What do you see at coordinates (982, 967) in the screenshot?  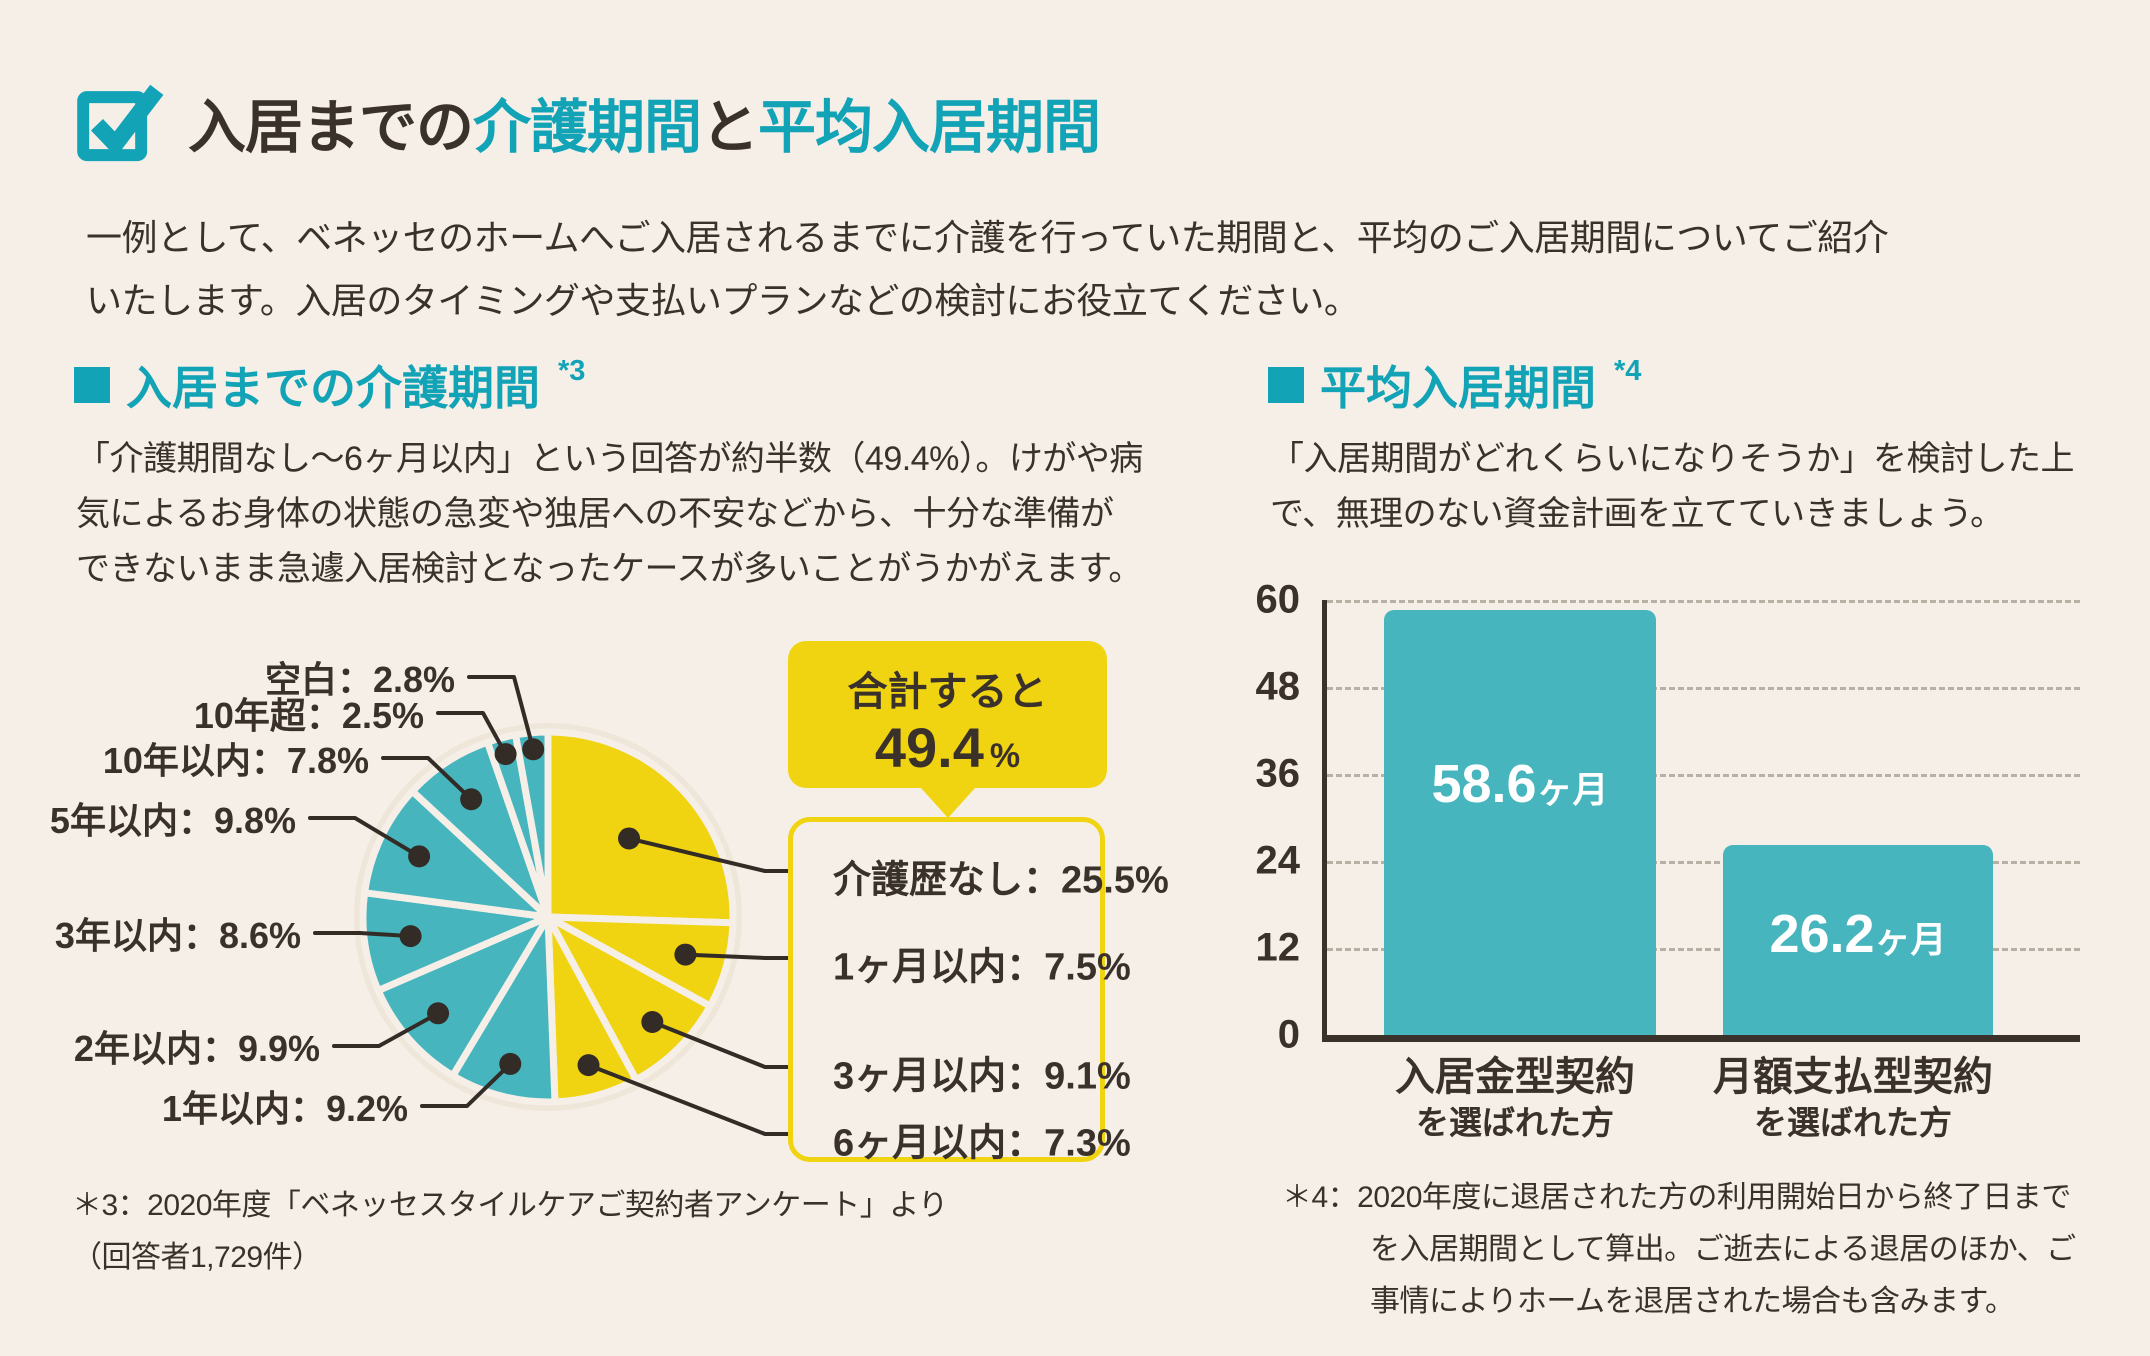 I see `pie-slice-label: 1ヶ月以内：7.5%` at bounding box center [982, 967].